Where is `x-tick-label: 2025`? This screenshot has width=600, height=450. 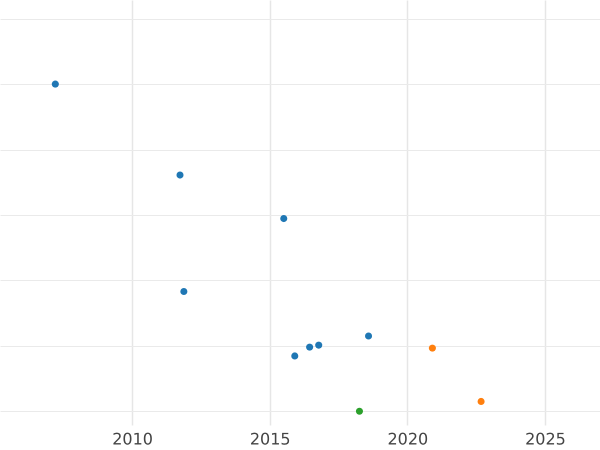 x-tick-label: 2025 is located at coordinates (545, 439).